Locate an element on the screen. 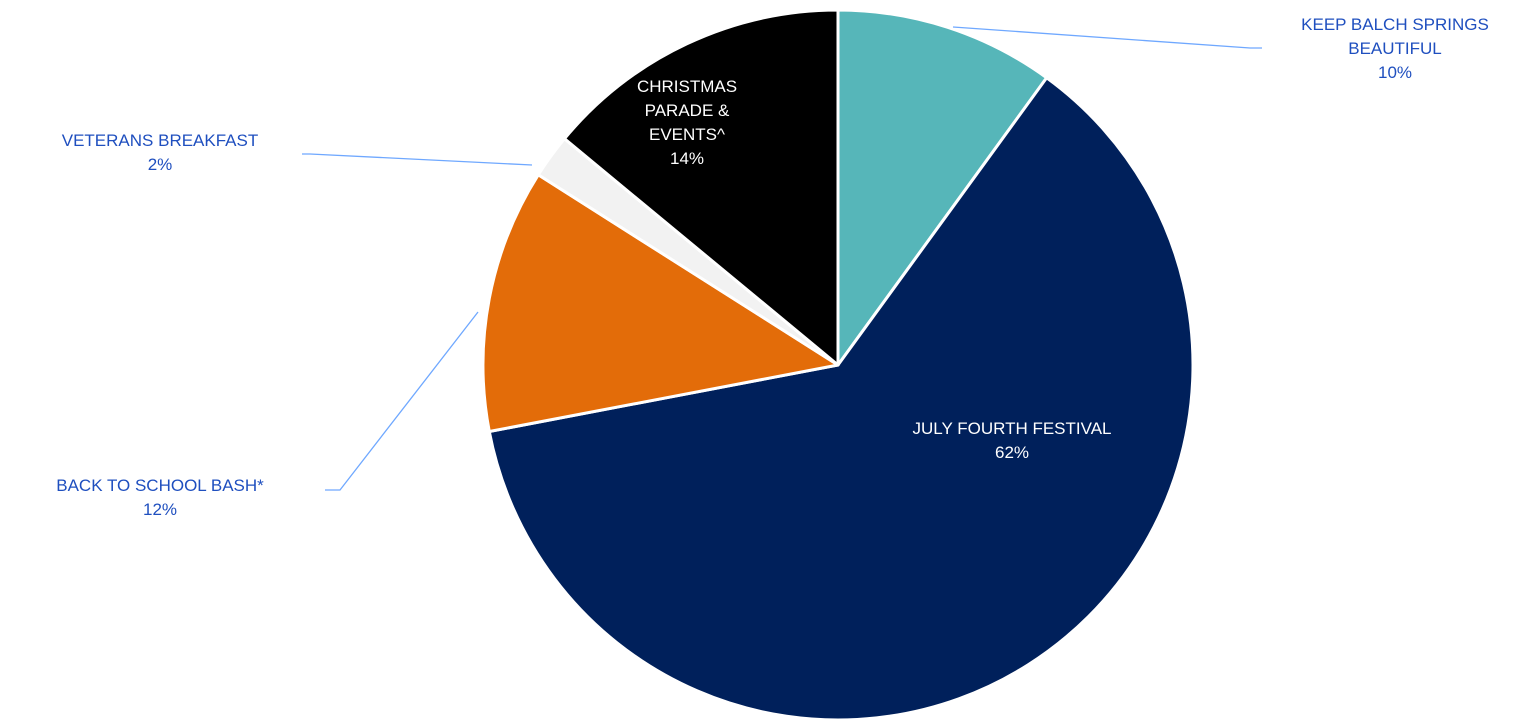  slice-label-line-1-0: JULY FOURTH FESTIVAL is located at coordinates (1011, 428).